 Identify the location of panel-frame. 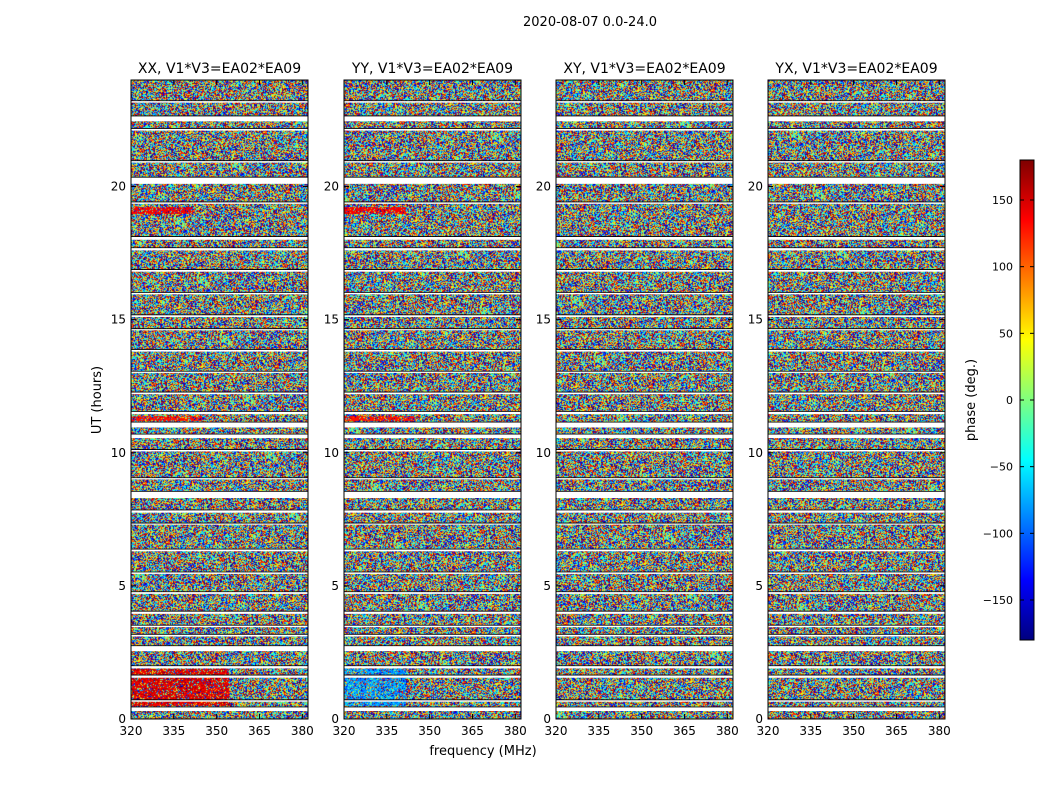
(644, 399).